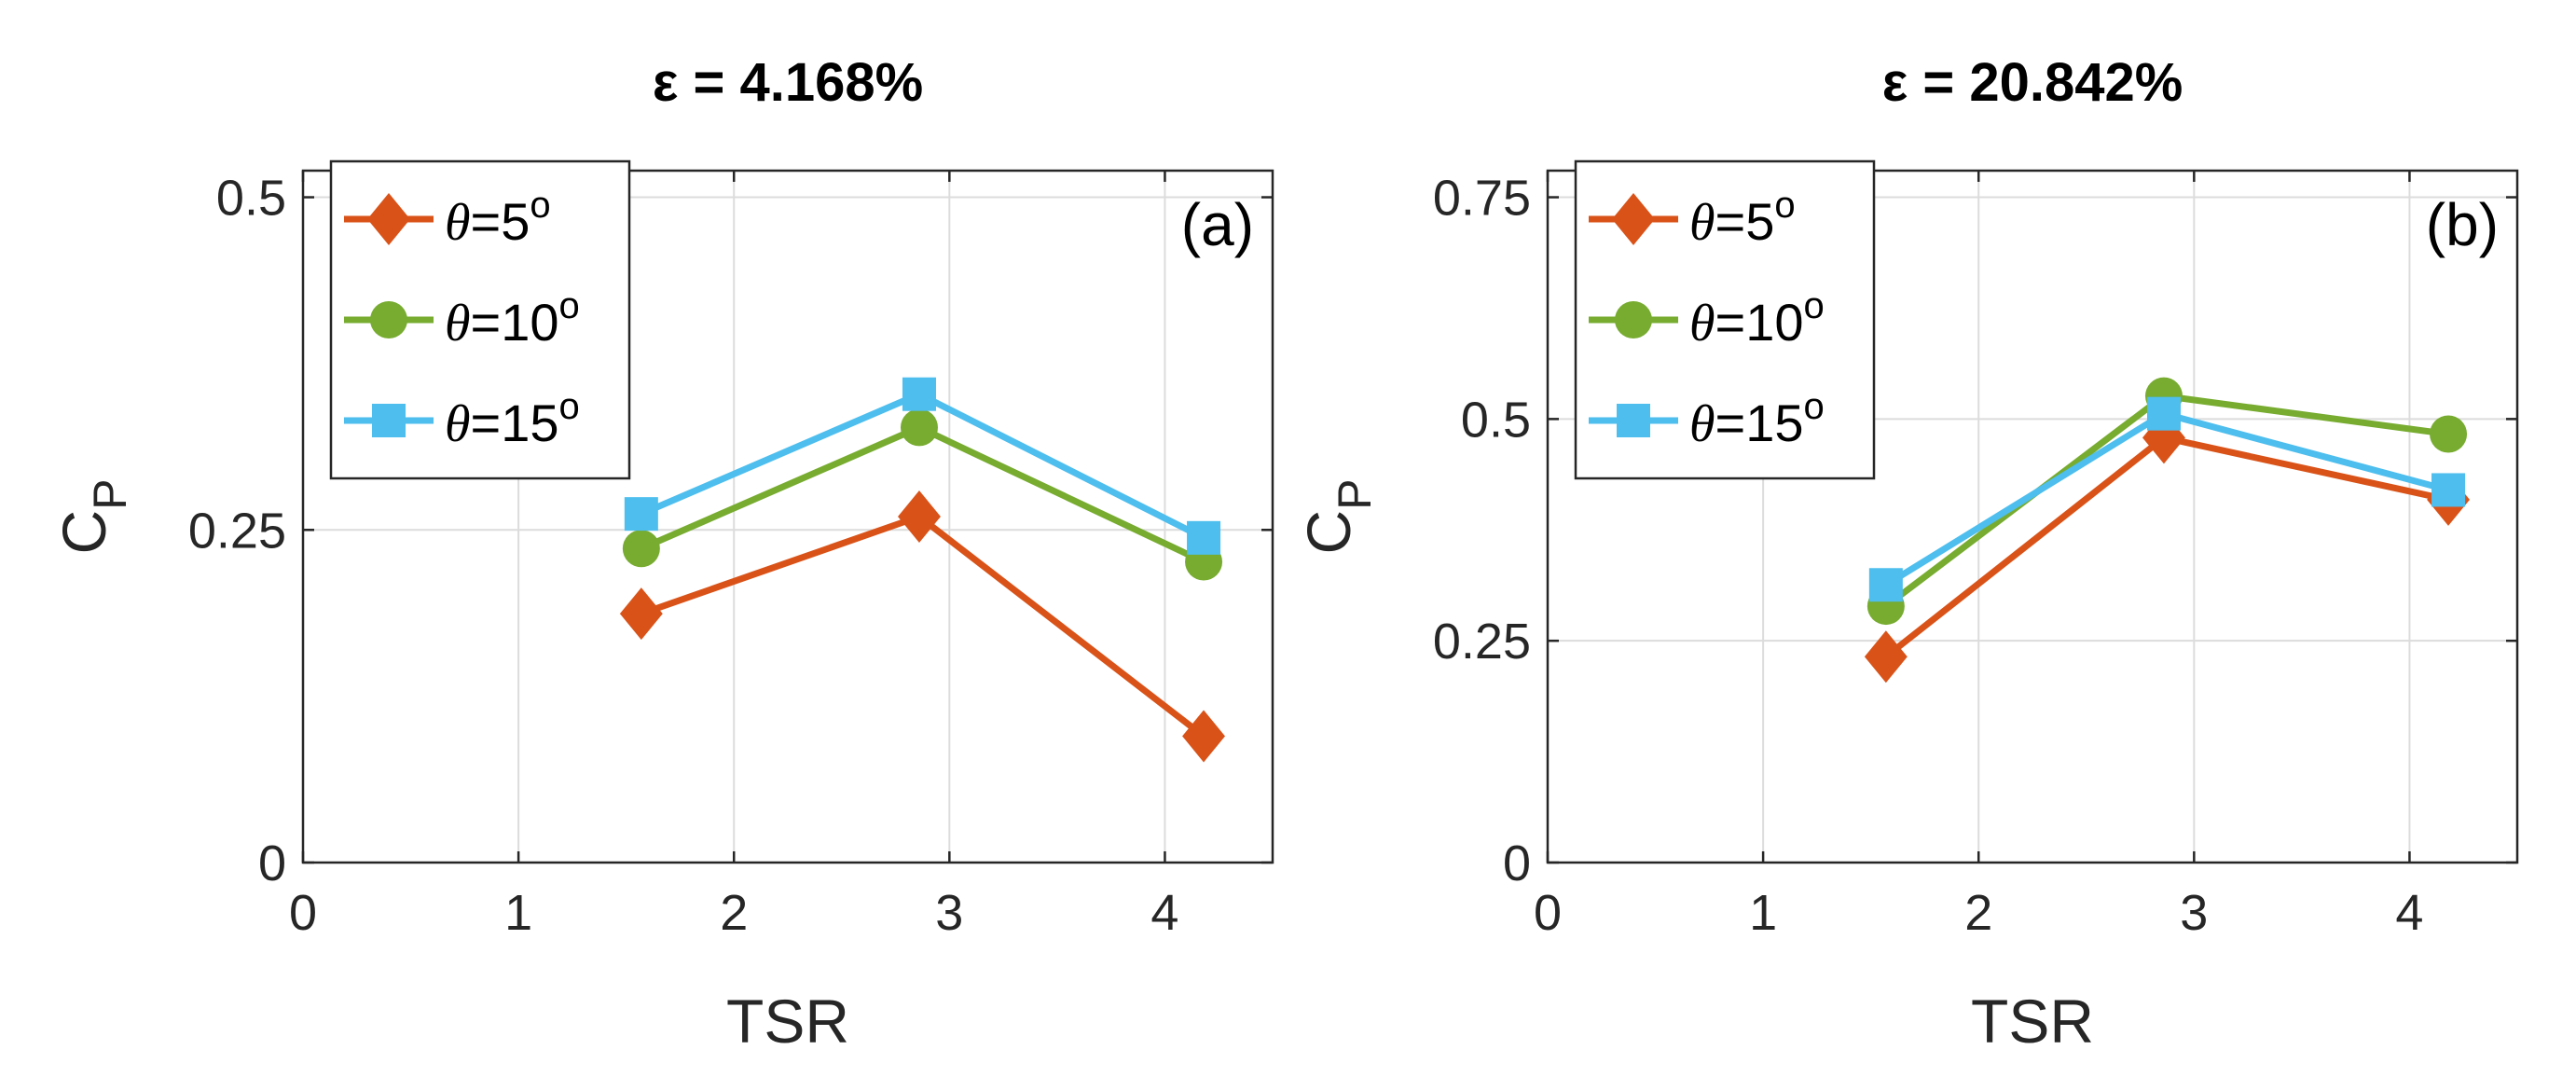 This screenshot has height=1091, width=2576. Describe the element at coordinates (788, 82) in the screenshot. I see `chart-title: ε = 4.168%` at that location.